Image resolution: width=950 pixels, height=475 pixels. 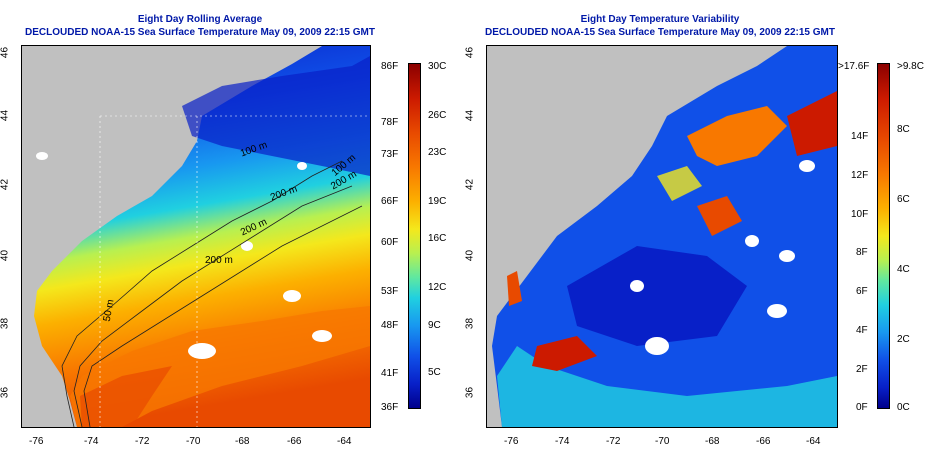 I want to click on colorbar-f-label: 0F, so click(x=862, y=407).